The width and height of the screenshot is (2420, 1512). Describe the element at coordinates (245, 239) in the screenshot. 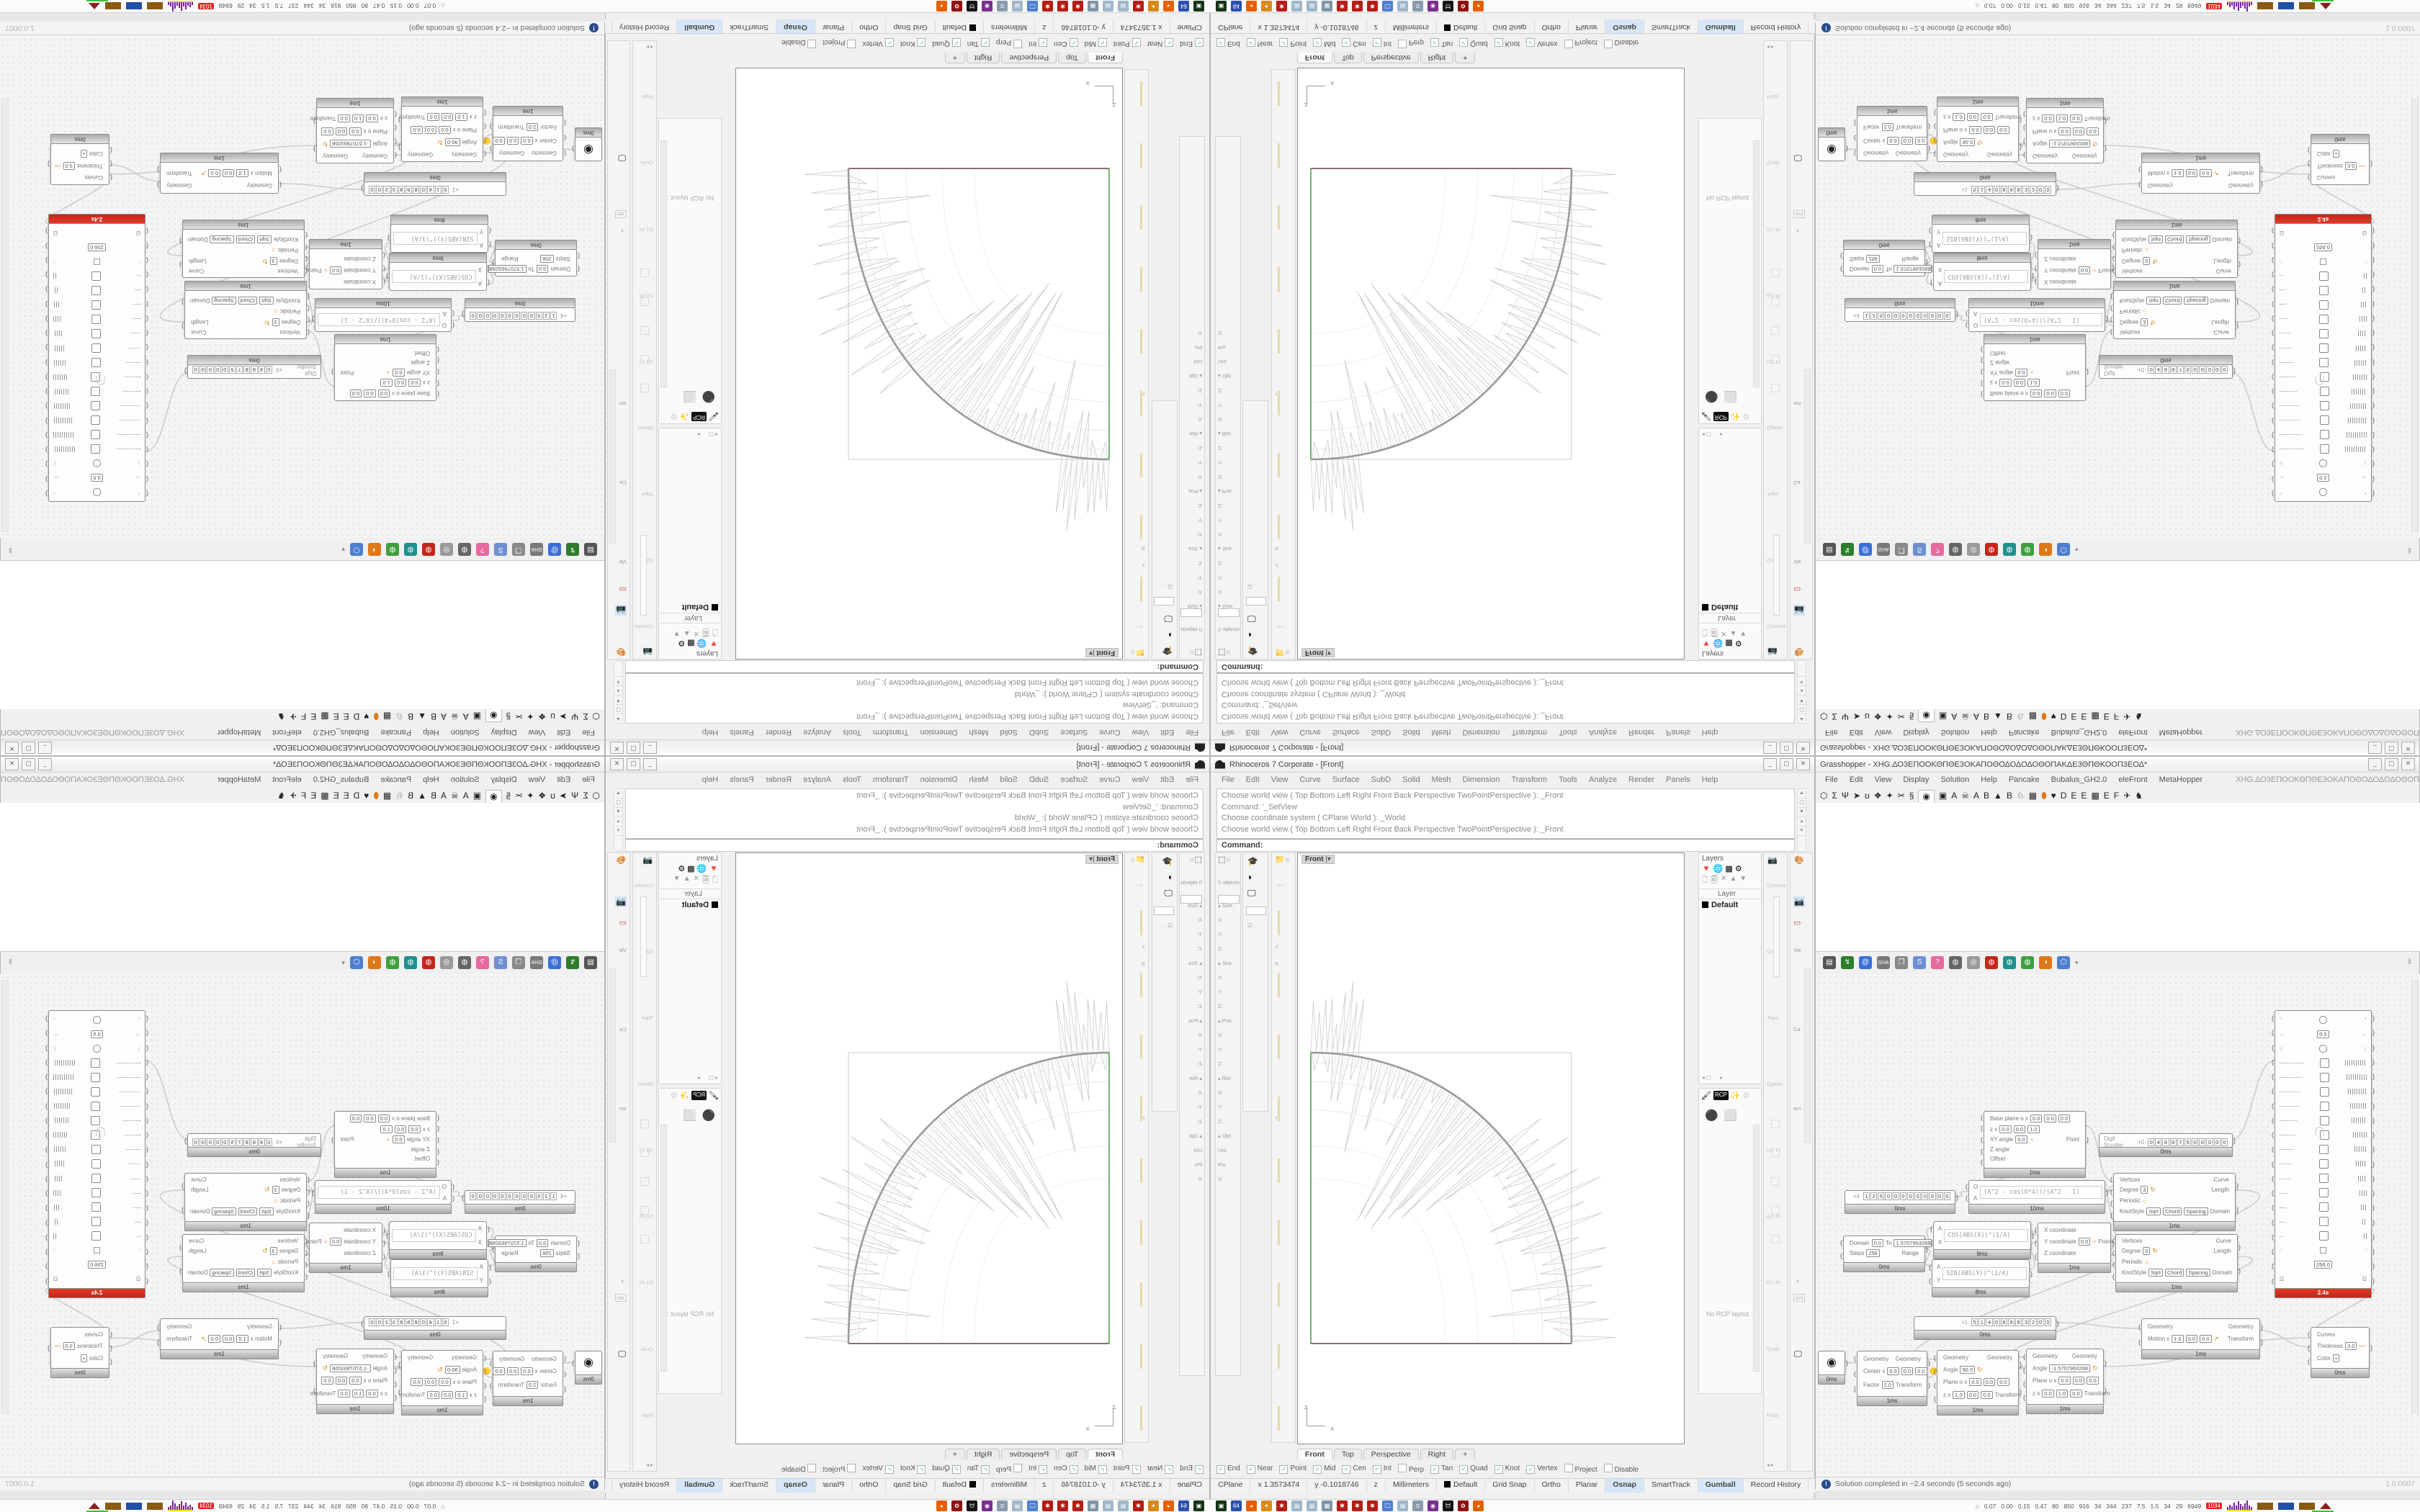

I see `value-box: Chord` at that location.